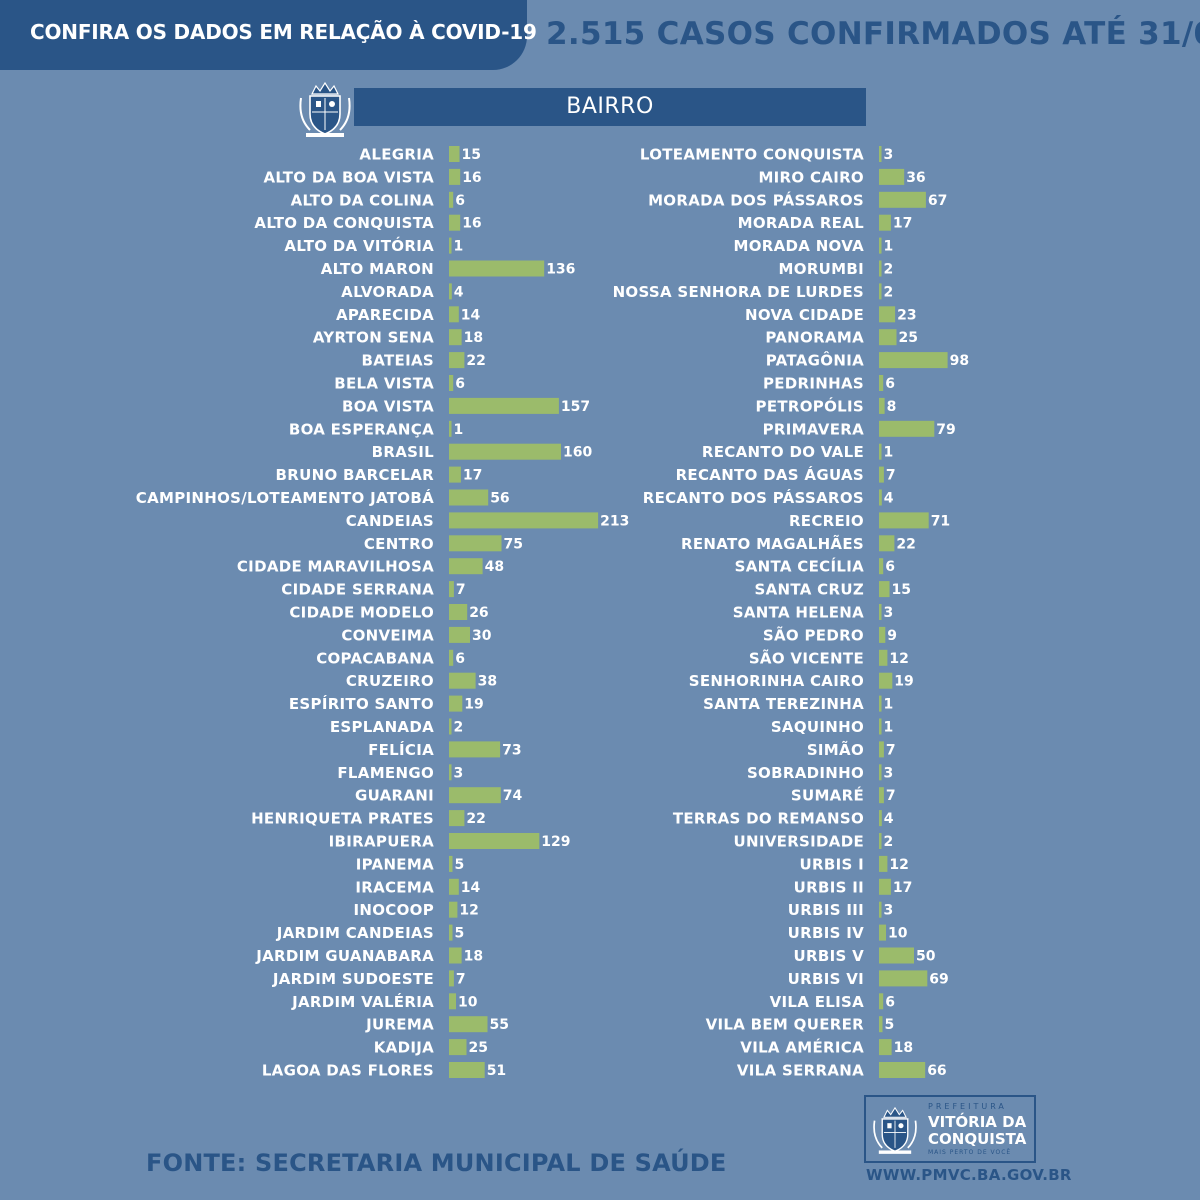 The image size is (1200, 1200). What do you see at coordinates (375, 658) in the screenshot?
I see `category-label: COPACABANA` at bounding box center [375, 658].